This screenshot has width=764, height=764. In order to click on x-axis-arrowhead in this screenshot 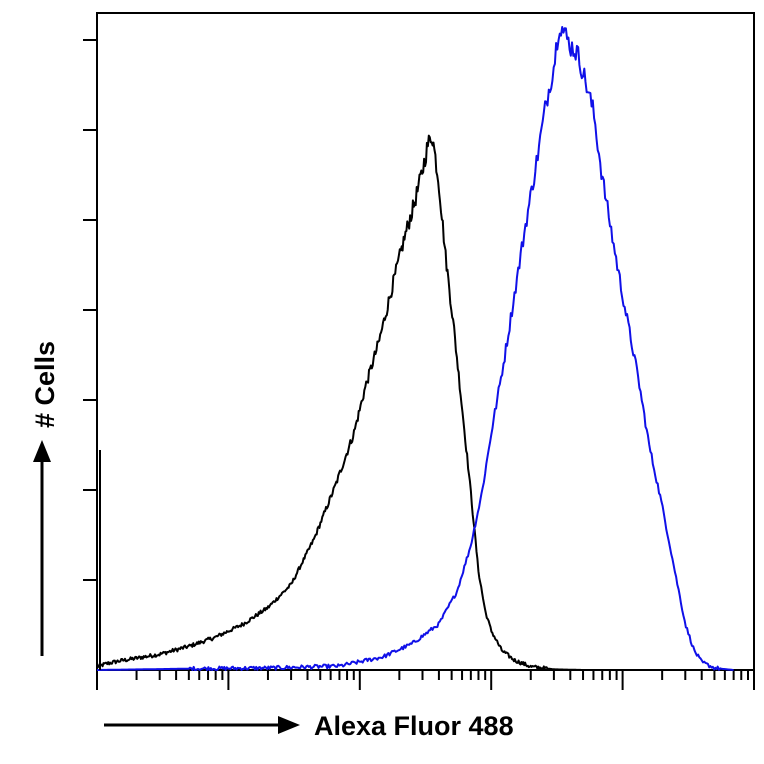, I will do `click(289, 725)`.